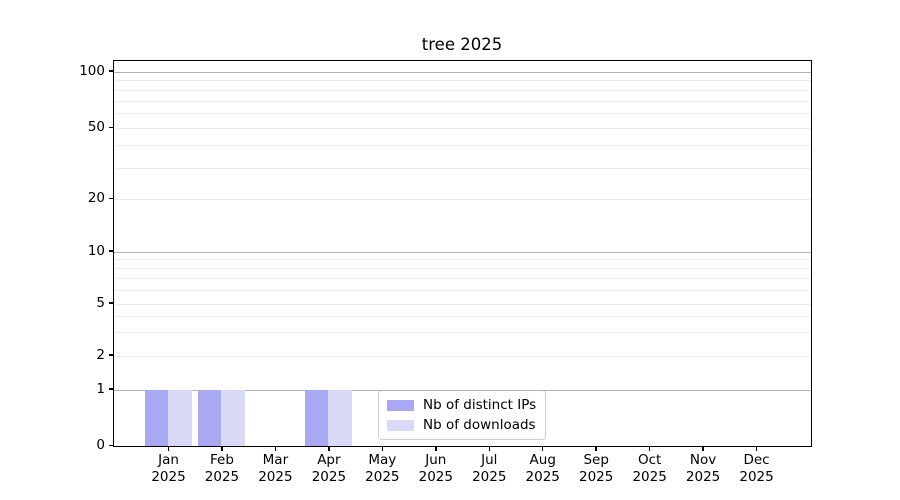 This screenshot has width=900, height=500. What do you see at coordinates (222, 460) in the screenshot?
I see `x-tick-month: Feb` at bounding box center [222, 460].